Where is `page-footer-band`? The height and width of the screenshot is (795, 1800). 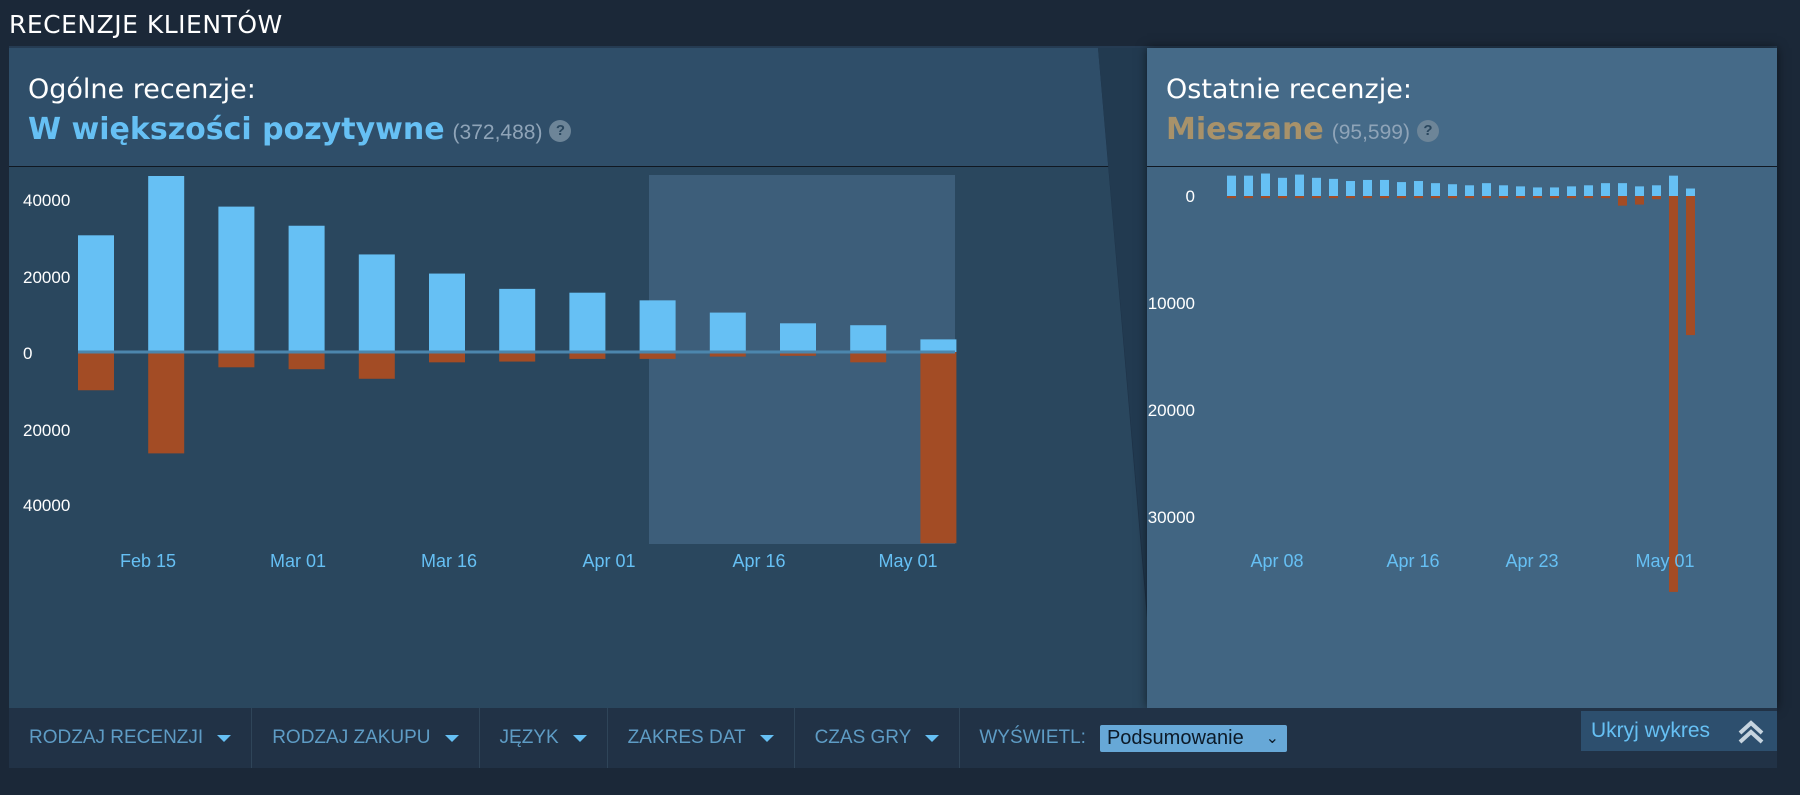
page-footer-band is located at coordinates (900, 781).